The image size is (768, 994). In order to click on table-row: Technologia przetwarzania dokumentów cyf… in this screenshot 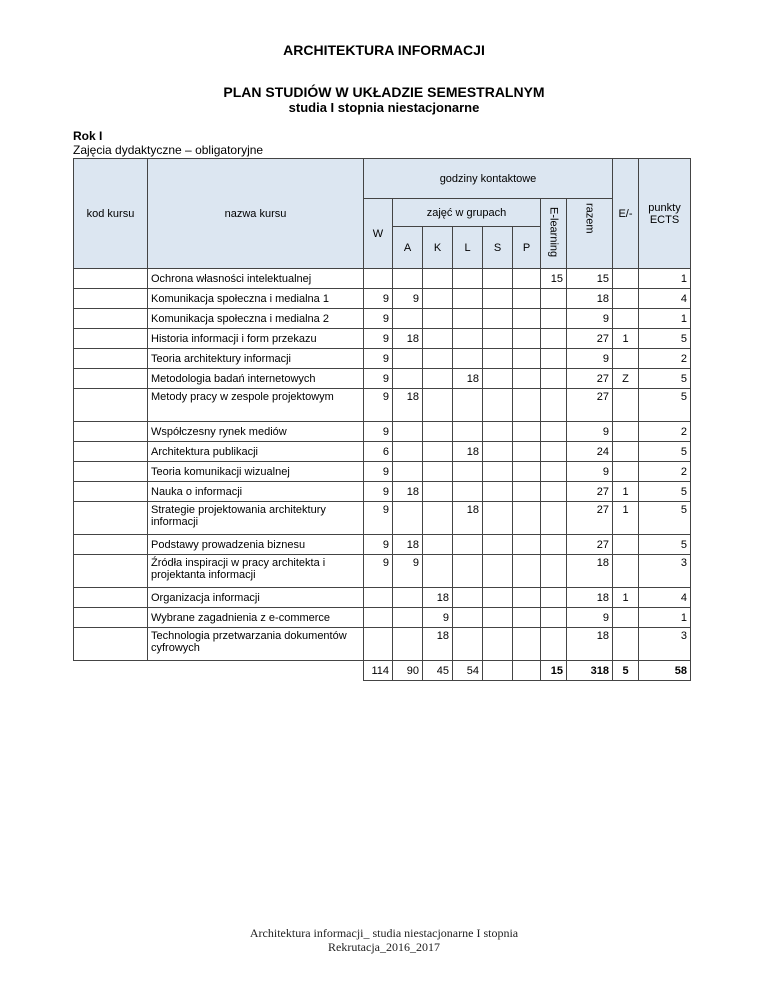, I will do `click(382, 644)`.